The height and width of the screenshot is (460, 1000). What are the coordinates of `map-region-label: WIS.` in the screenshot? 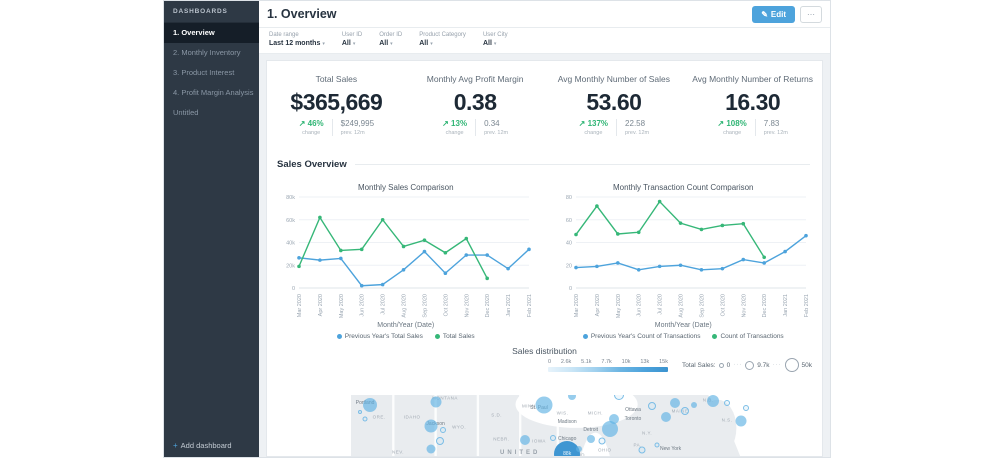 It's located at (562, 413).